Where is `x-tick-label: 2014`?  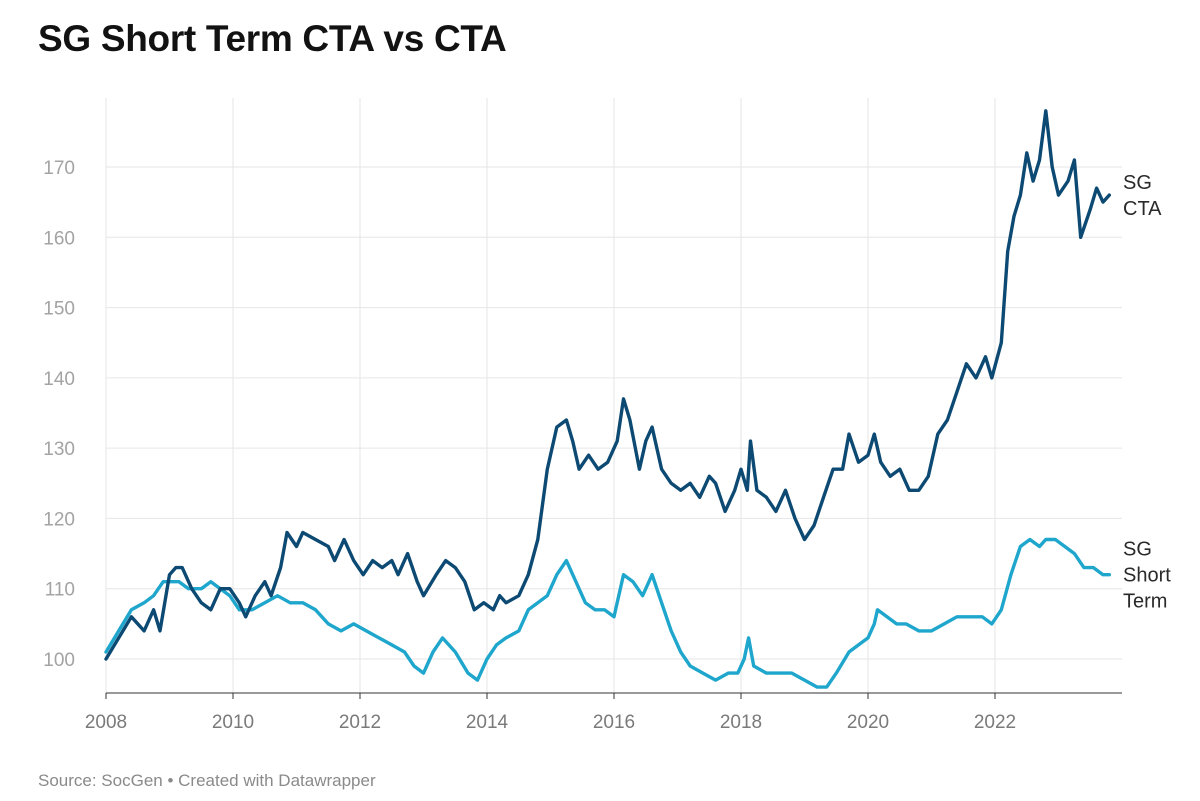 x-tick-label: 2014 is located at coordinates (487, 722).